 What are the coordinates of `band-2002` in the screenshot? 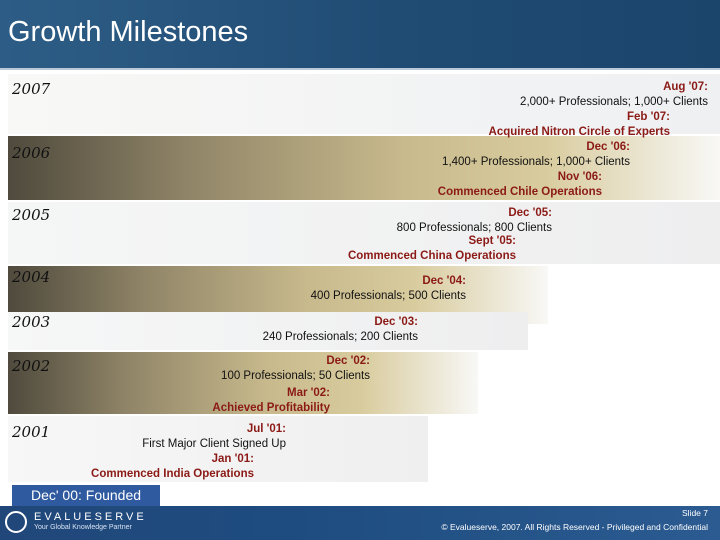 It's located at (243, 383).